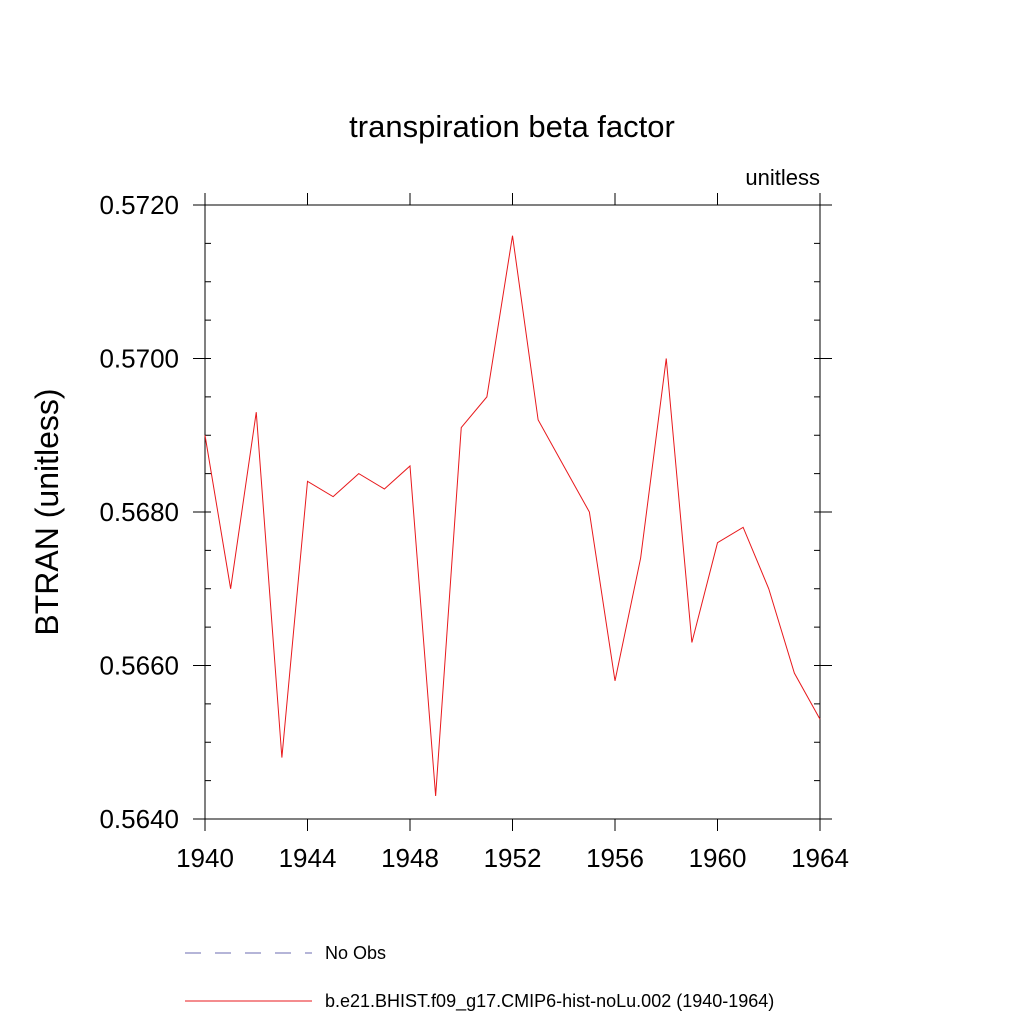 Image resolution: width=1024 pixels, height=1024 pixels. I want to click on units-label: unitless, so click(782, 177).